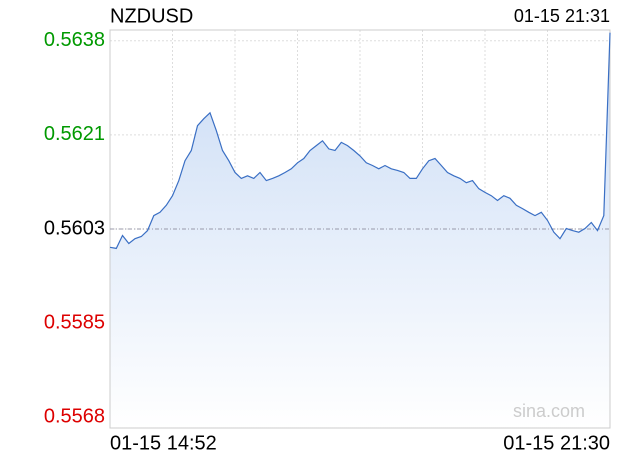  I want to click on timestamp: 01-15 21:31, so click(562, 16).